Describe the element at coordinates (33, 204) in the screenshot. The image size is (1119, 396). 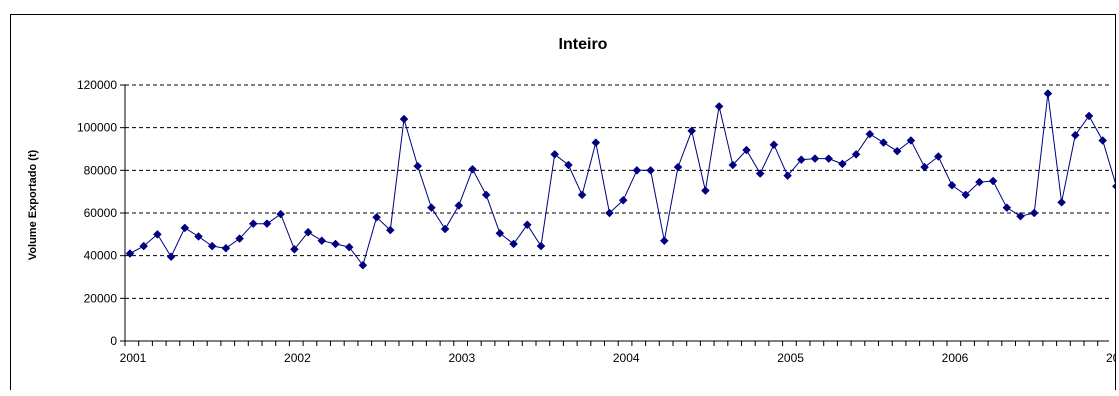
I see `y-axis-label: Volume Exportado (t)` at that location.